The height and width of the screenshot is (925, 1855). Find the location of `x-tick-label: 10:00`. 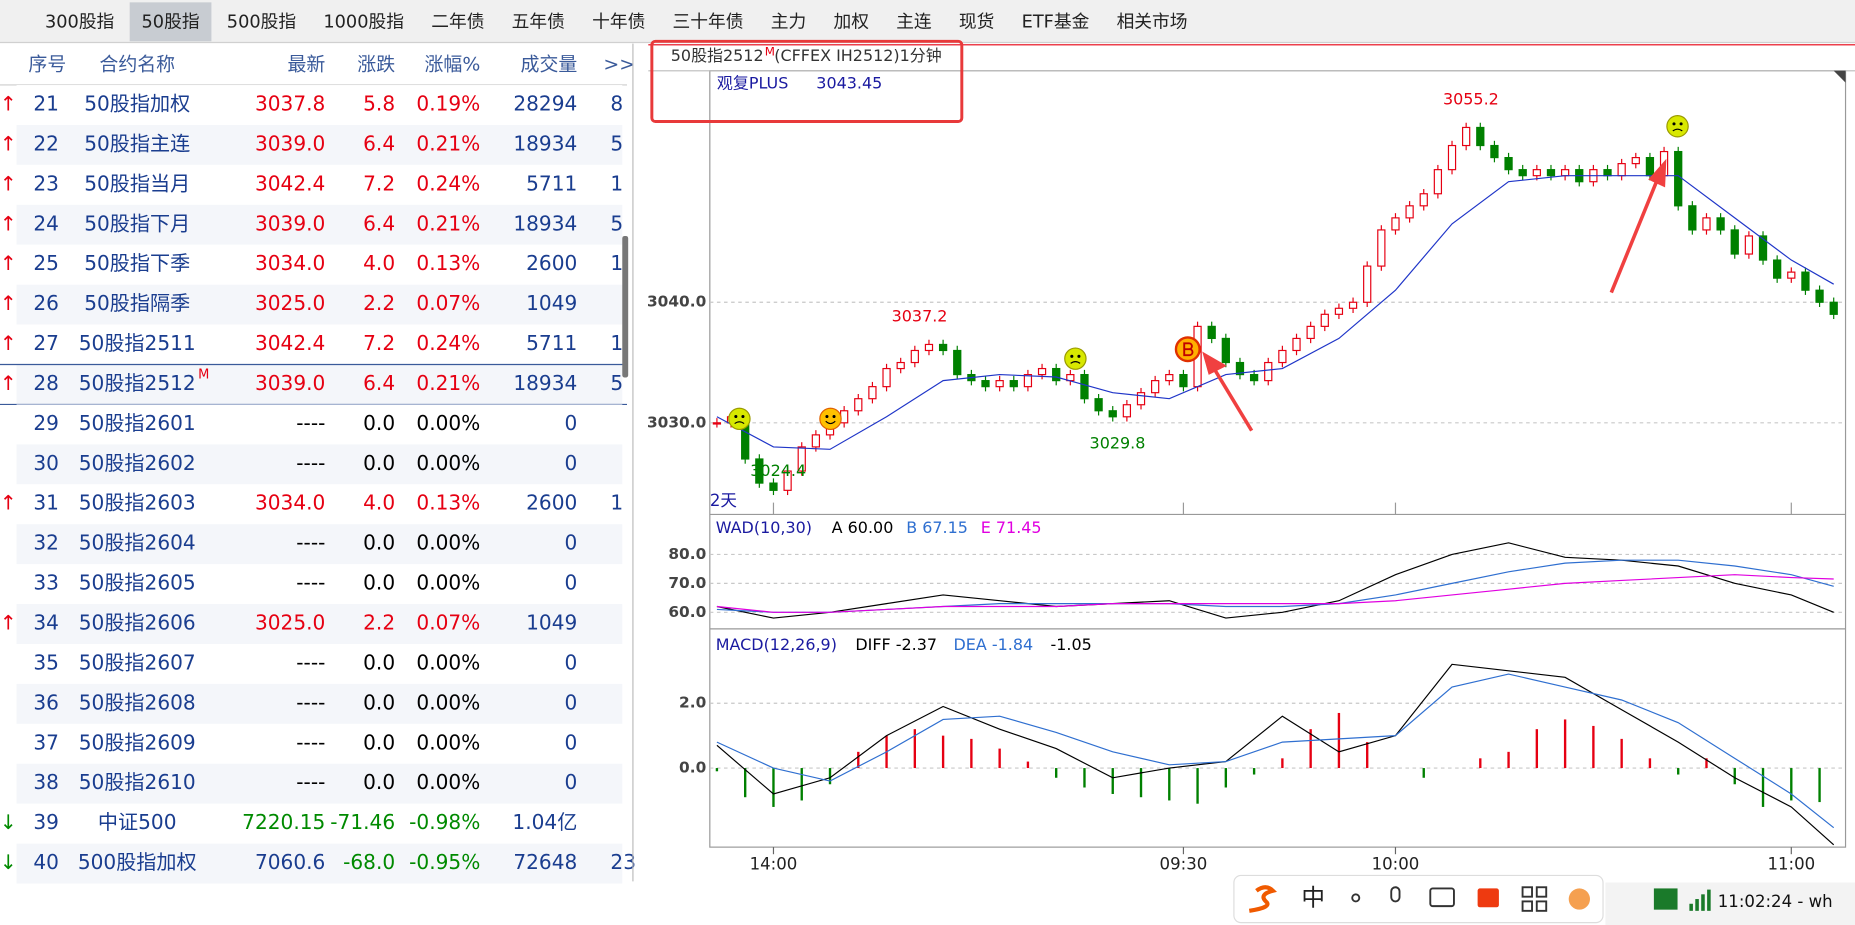

x-tick-label: 10:00 is located at coordinates (1396, 863).